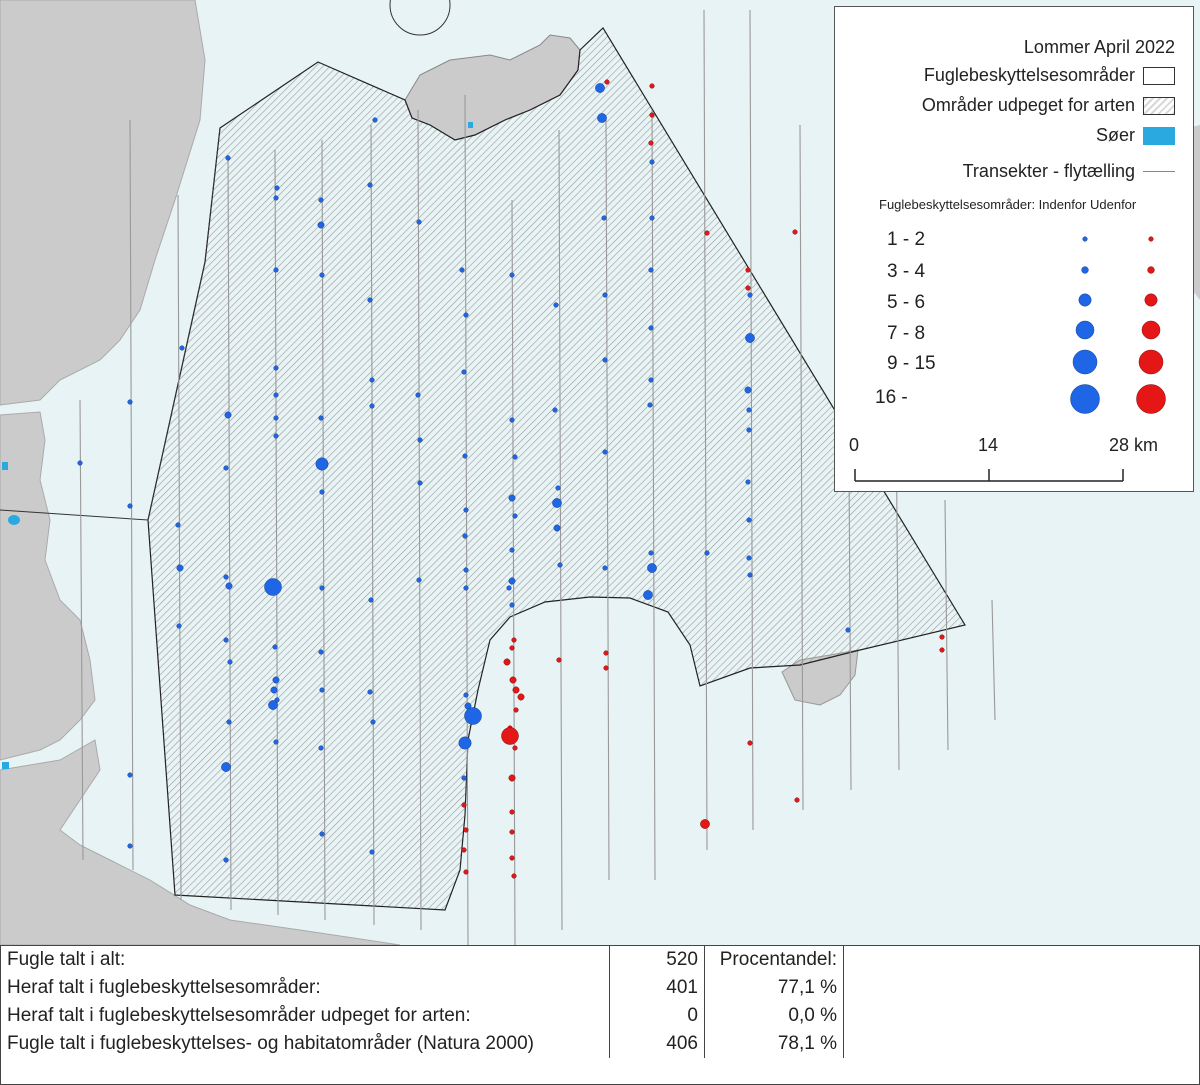 Image resolution: width=1200 pixels, height=1085 pixels. Describe the element at coordinates (305, 960) in the screenshot. I see `stats-label: Fugle talt i alt:` at that location.